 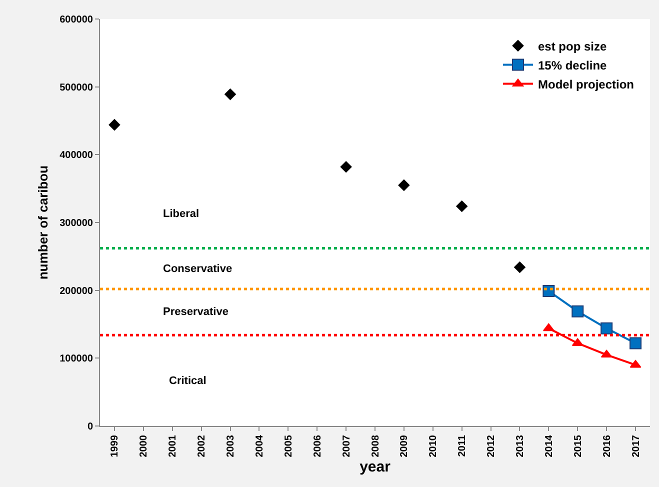 I want to click on y-axis-title: number of caribou, so click(x=43, y=222).